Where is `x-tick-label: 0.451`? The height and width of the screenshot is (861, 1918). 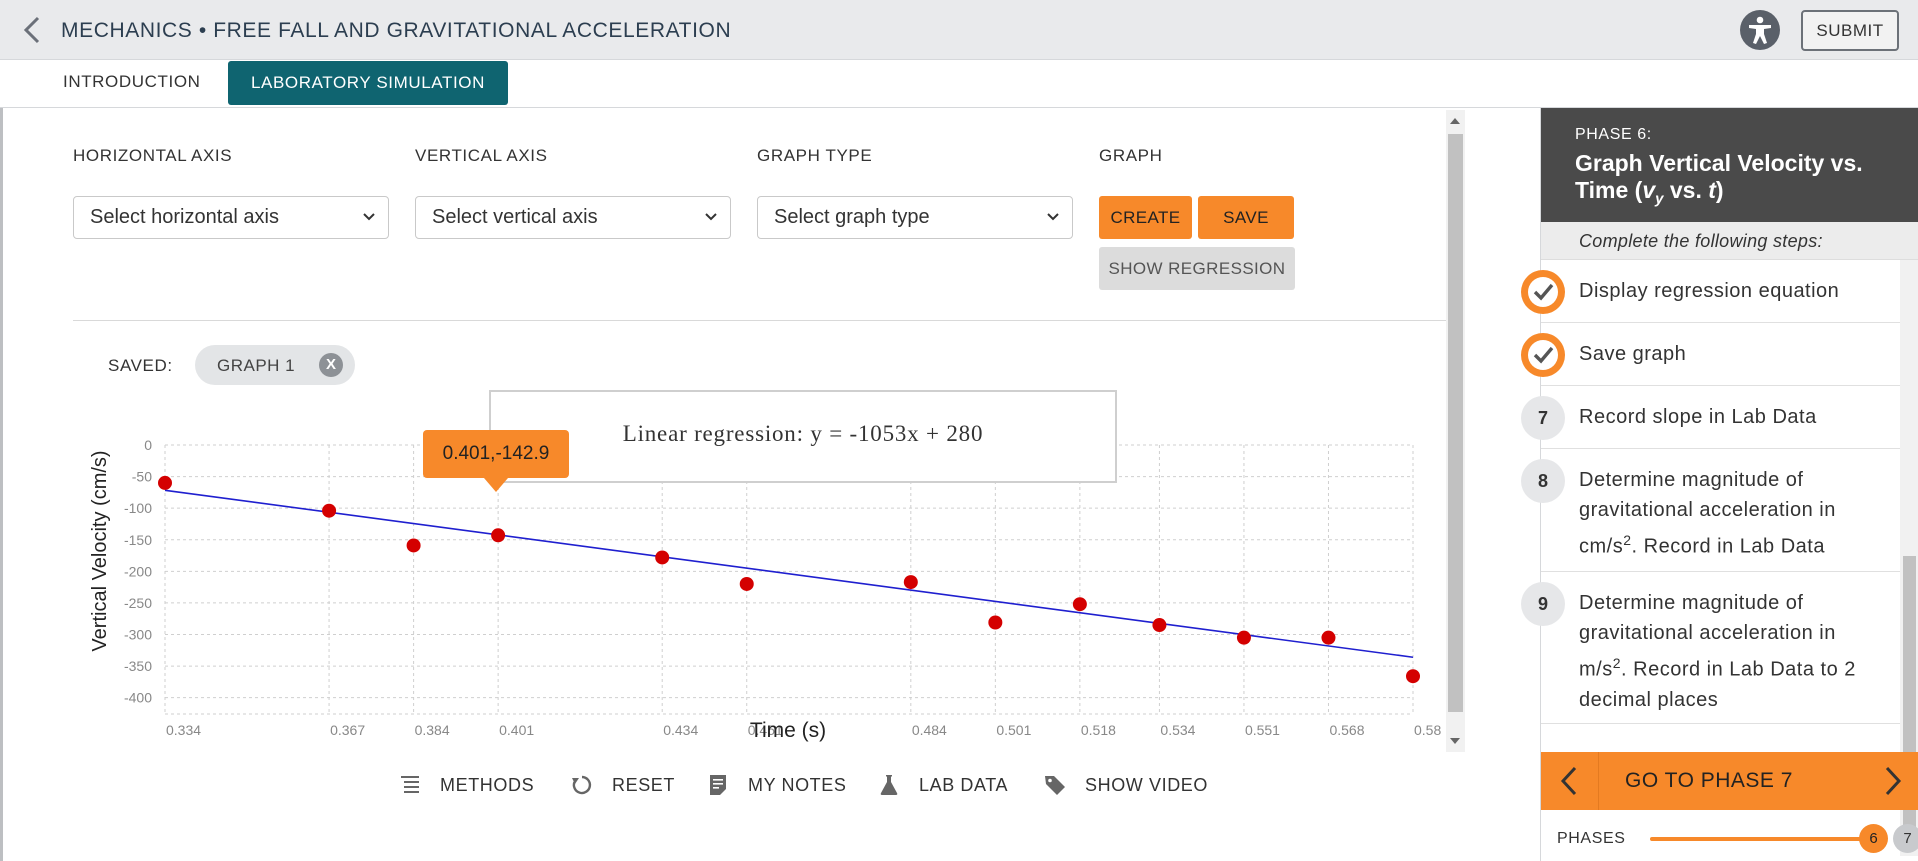 x-tick-label: 0.451 is located at coordinates (765, 730).